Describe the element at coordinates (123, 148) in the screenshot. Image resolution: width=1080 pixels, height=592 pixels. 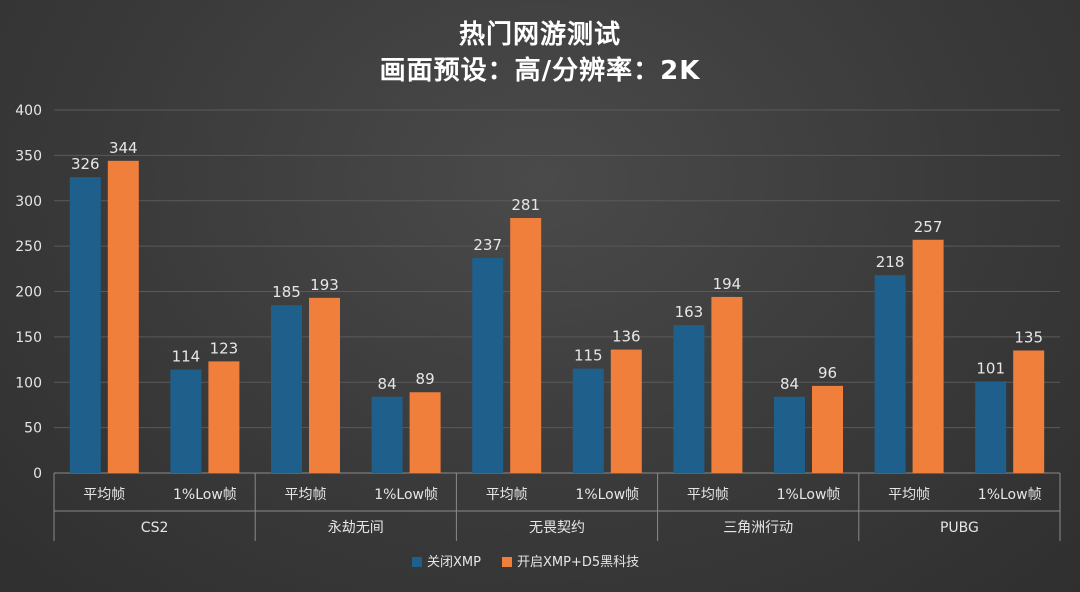
I see `data-label-xmp-on-0: 344` at that location.